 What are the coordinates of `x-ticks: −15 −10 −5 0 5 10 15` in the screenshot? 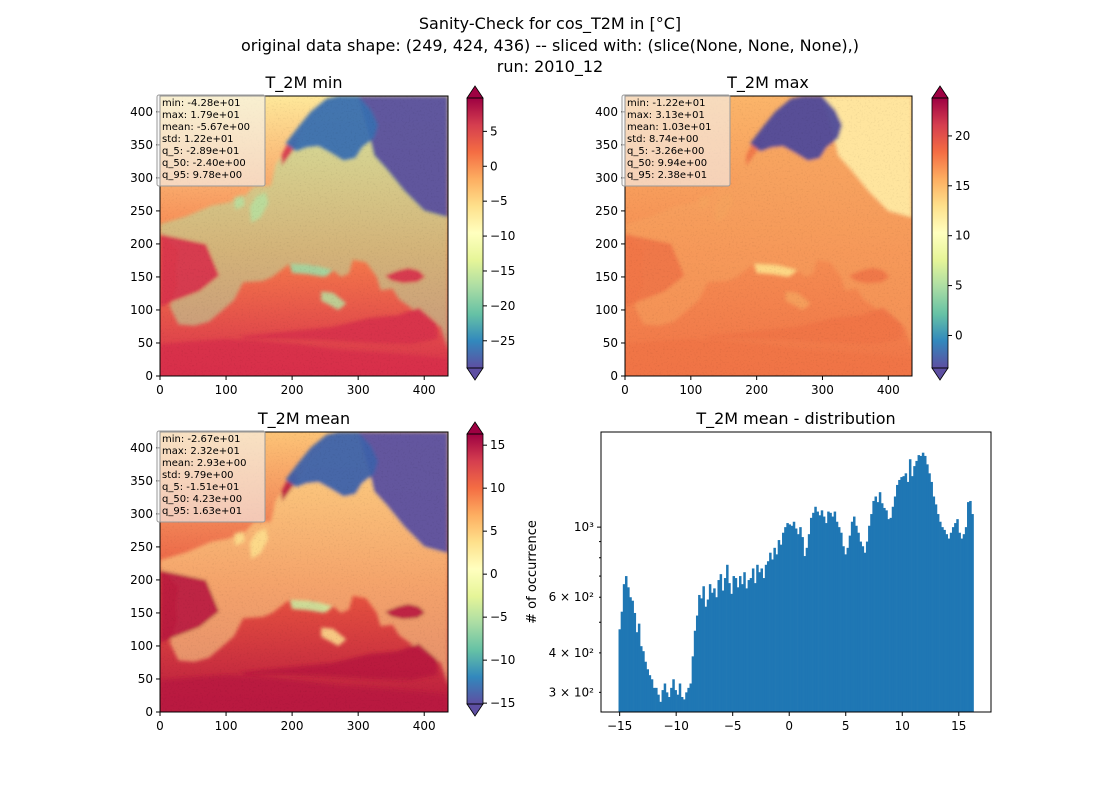 It's located at (786, 722).